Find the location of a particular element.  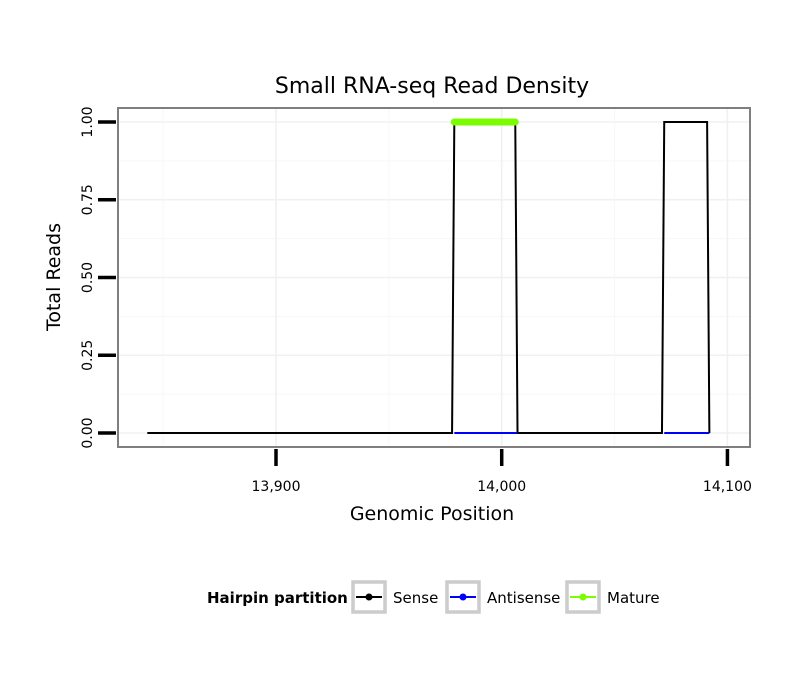

y-axis-title: Total Reads is located at coordinates (54, 277).